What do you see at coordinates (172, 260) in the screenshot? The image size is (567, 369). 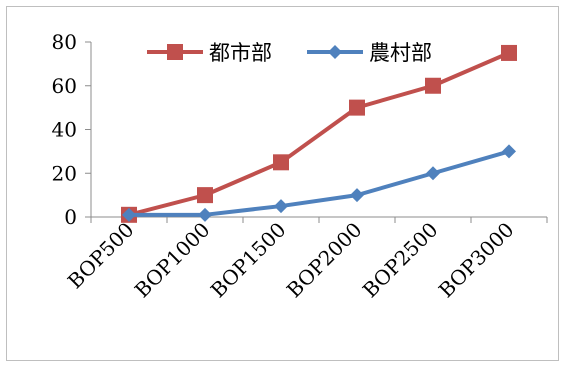 I see `x-tick-label: BOP1000` at bounding box center [172, 260].